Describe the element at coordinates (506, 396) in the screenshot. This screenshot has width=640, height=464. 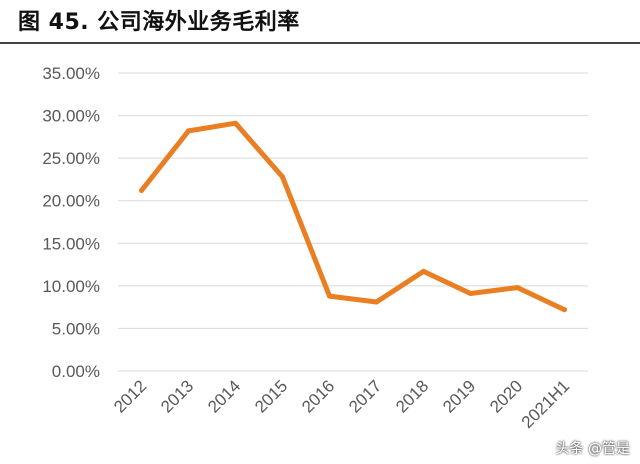
I see `x-tick-label: 2020` at that location.